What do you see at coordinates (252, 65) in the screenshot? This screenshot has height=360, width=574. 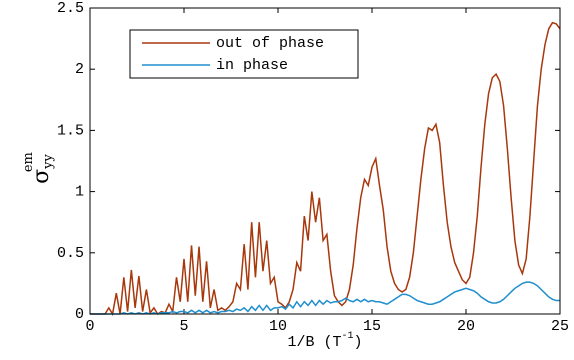 I see `legend-label: in phase` at bounding box center [252, 65].